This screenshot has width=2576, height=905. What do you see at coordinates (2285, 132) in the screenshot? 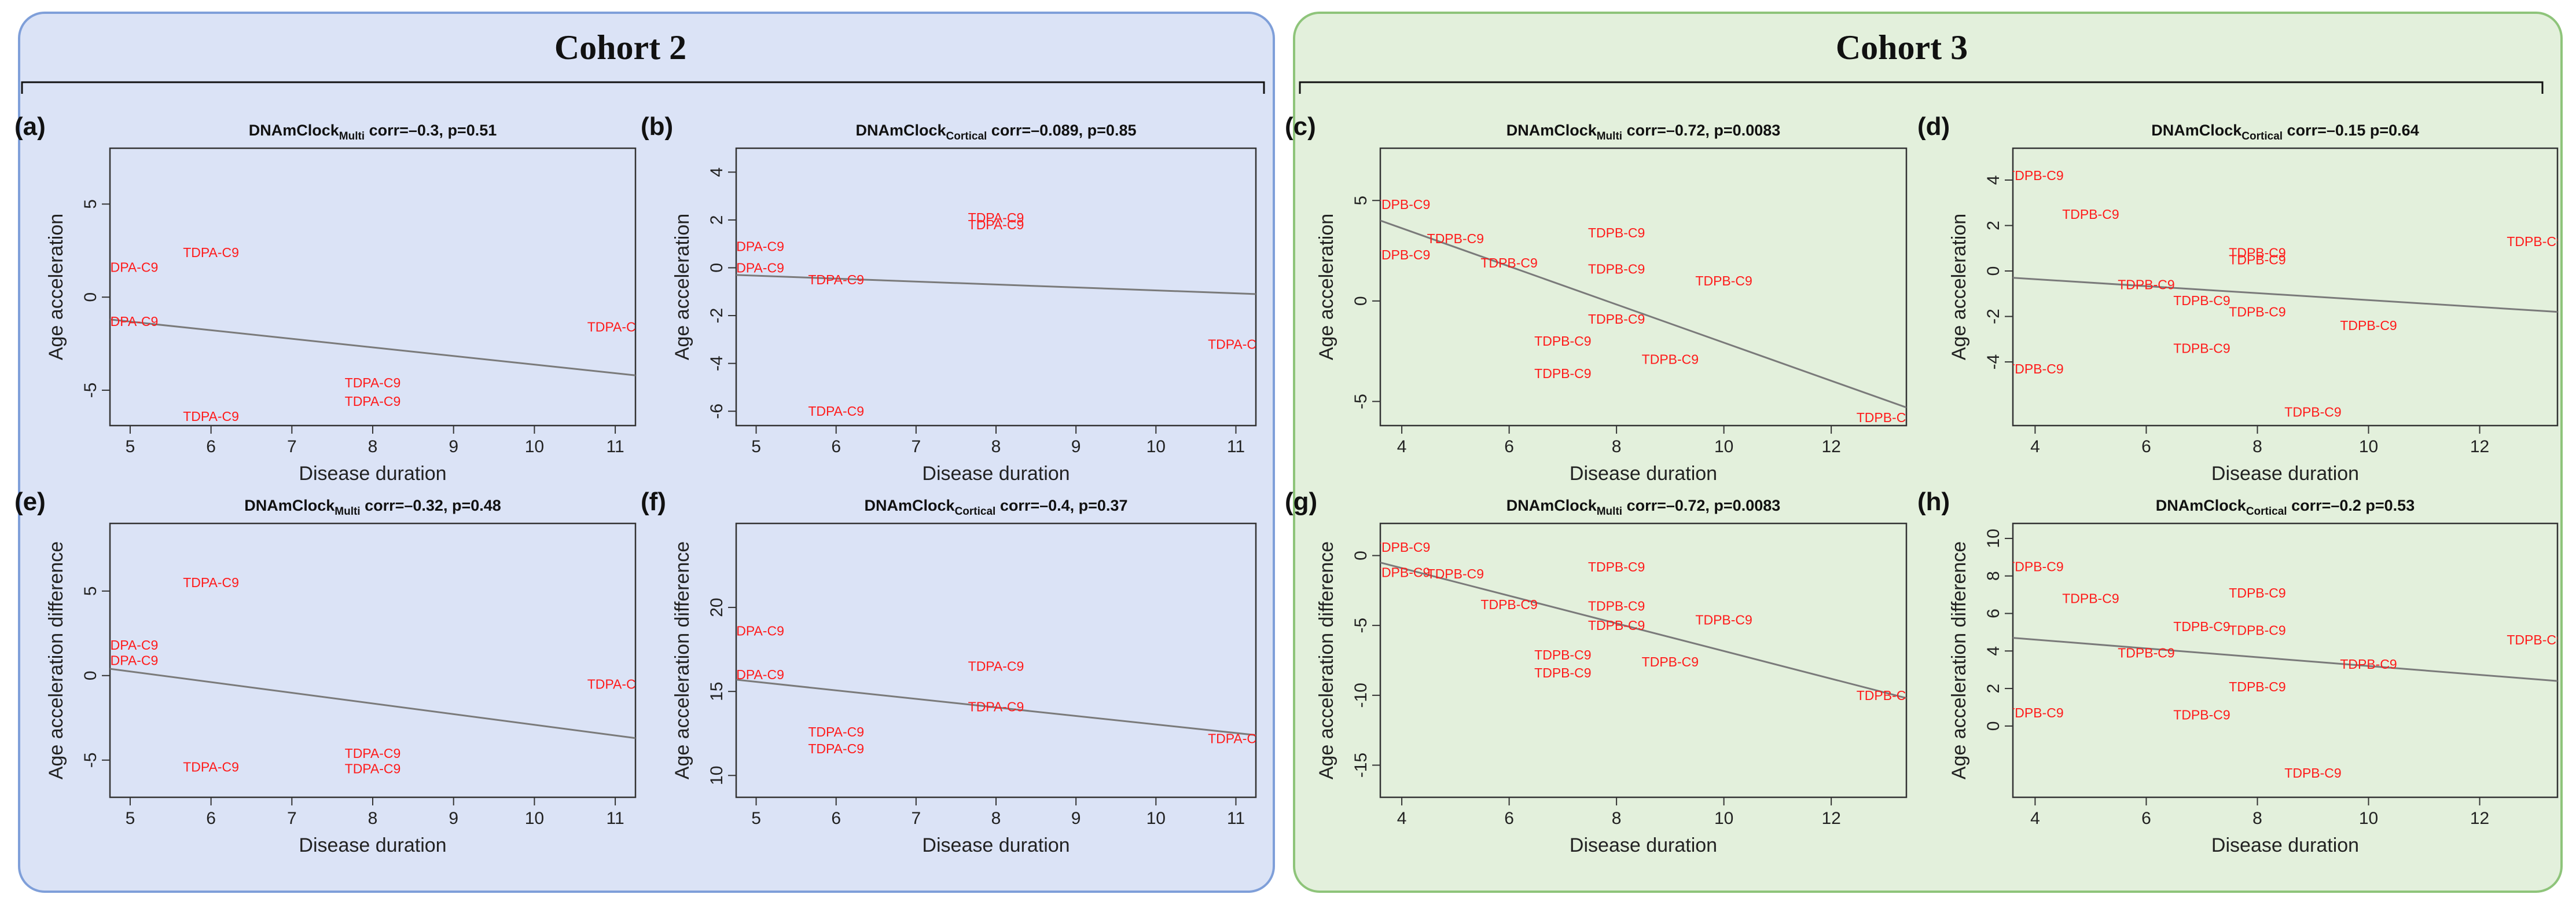
I see `plot-title: DNAmClockCortical corr=–0.15 p=0.64` at bounding box center [2285, 132].